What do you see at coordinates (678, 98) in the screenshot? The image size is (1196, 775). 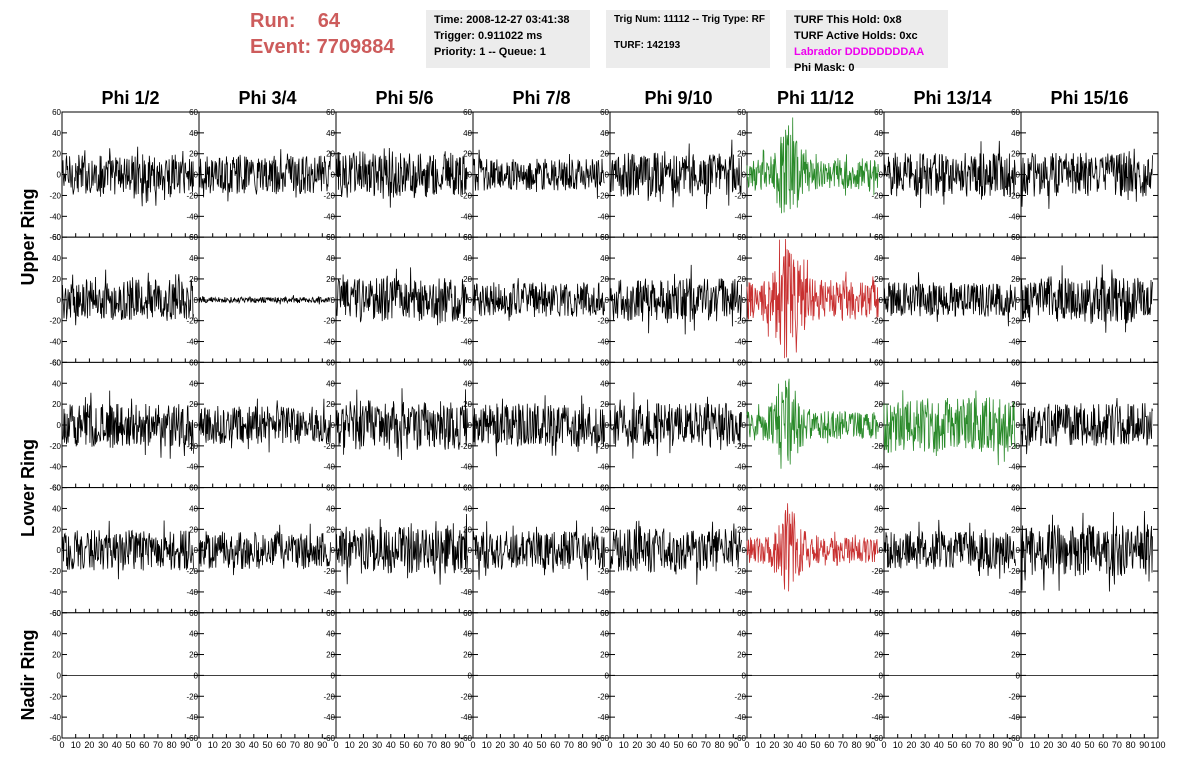 I see `column-header: Phi 9/10` at bounding box center [678, 98].